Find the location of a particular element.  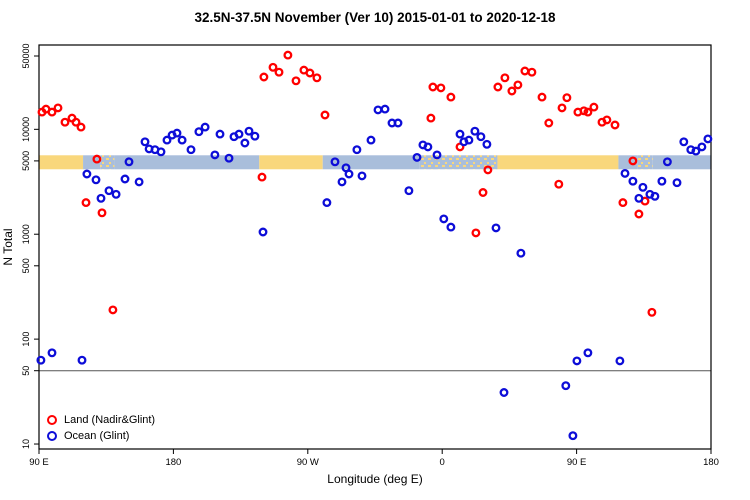

y-tick-label: 100 is located at coordinates (26, 339).